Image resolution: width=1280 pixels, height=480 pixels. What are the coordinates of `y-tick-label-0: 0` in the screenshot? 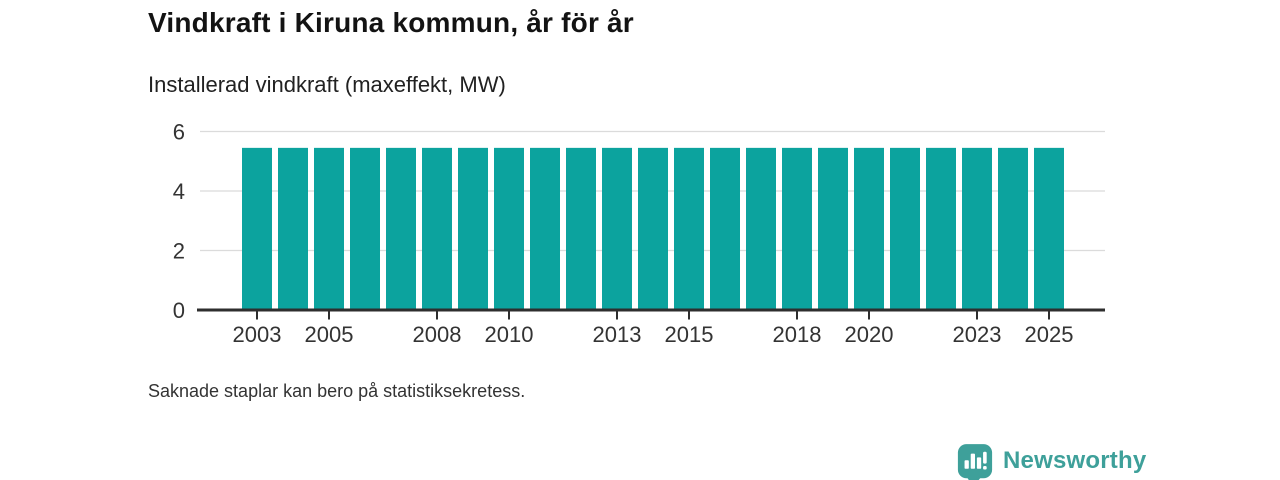 It's located at (179, 310).